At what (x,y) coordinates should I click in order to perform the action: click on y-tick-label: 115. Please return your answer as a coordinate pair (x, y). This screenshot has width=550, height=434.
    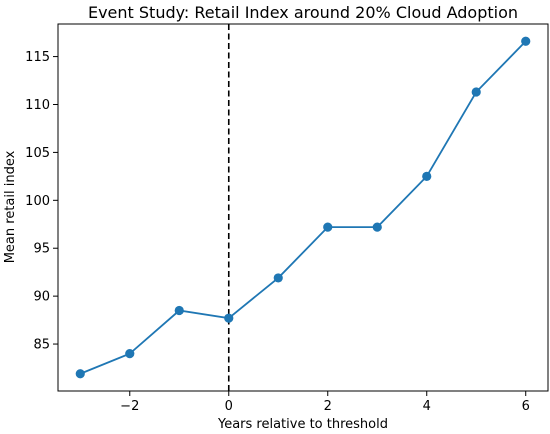
    Looking at the image, I should click on (37, 57).